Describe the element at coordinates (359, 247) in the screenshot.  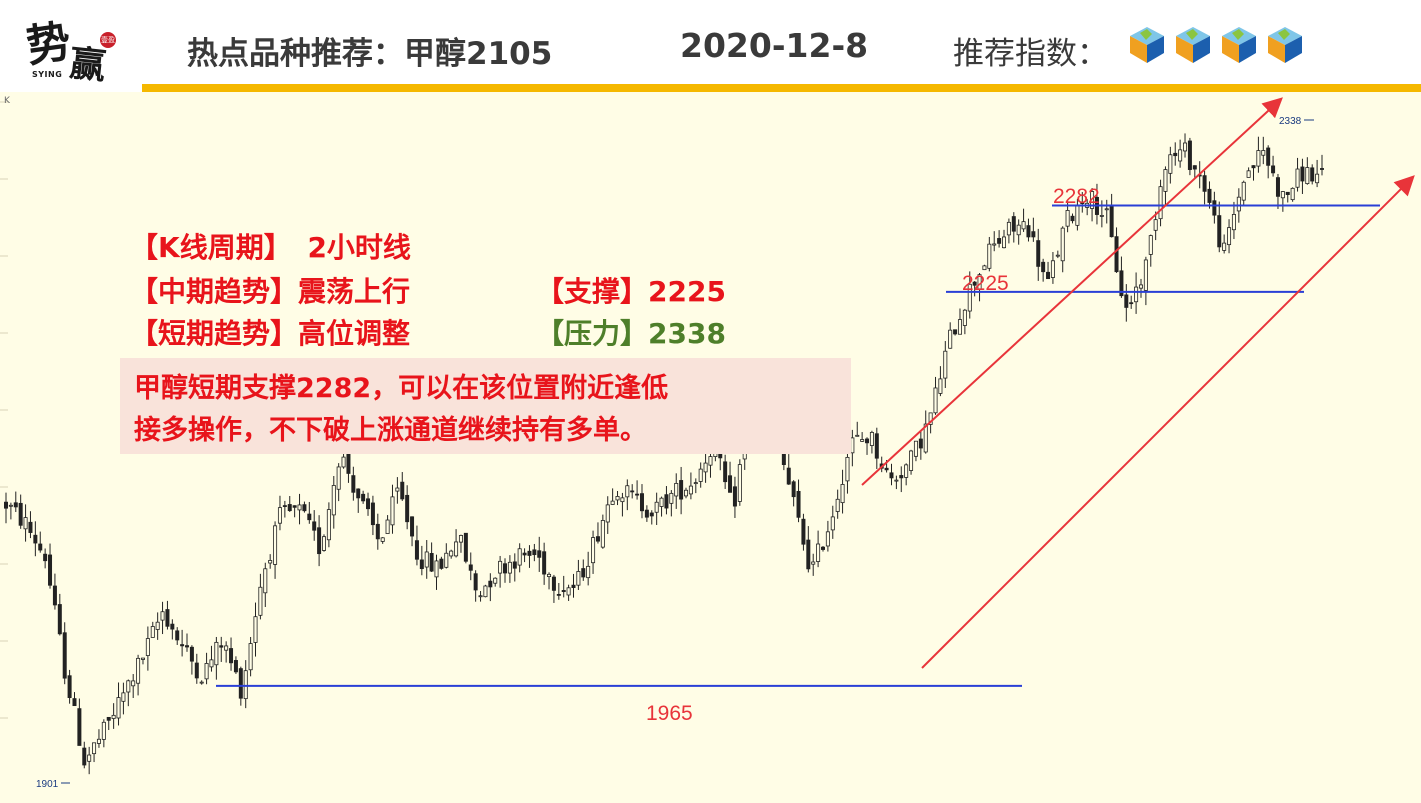
I see `period-value: 2小时线` at that location.